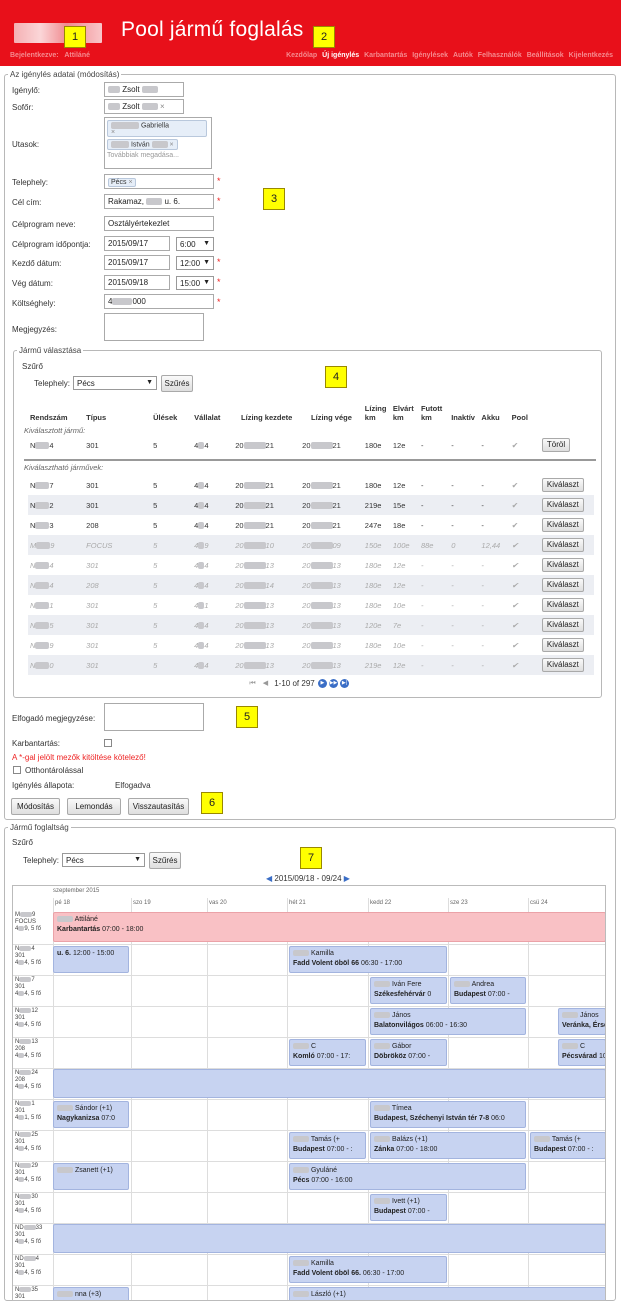 The height and width of the screenshot is (1303, 621). I want to click on lease-start-suffix: 13, so click(269, 605).